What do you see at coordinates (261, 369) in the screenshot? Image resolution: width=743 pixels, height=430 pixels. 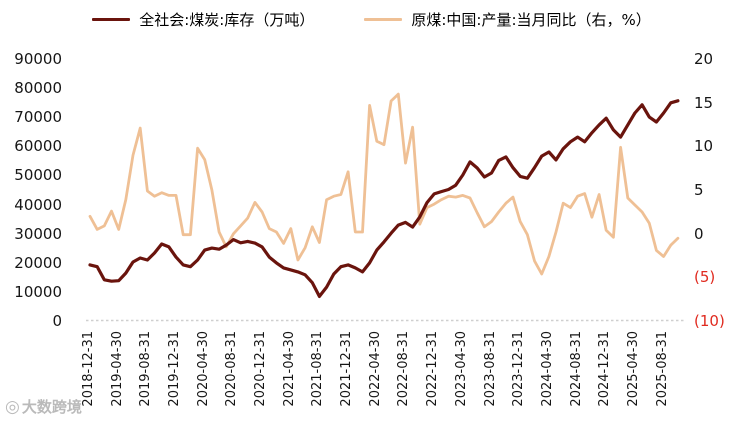 I see `x-axis-tick-label: 2020-12-31` at bounding box center [261, 369].